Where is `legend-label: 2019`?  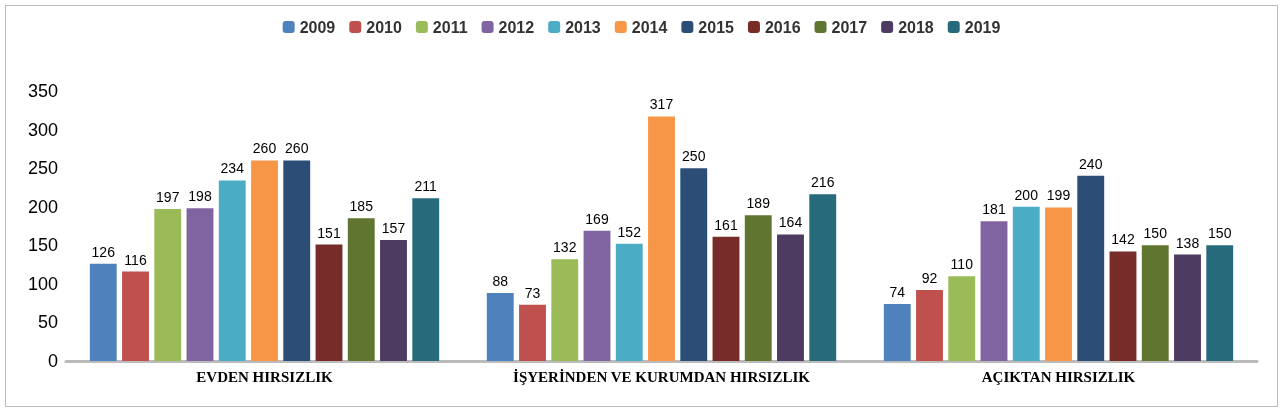 legend-label: 2019 is located at coordinates (982, 27).